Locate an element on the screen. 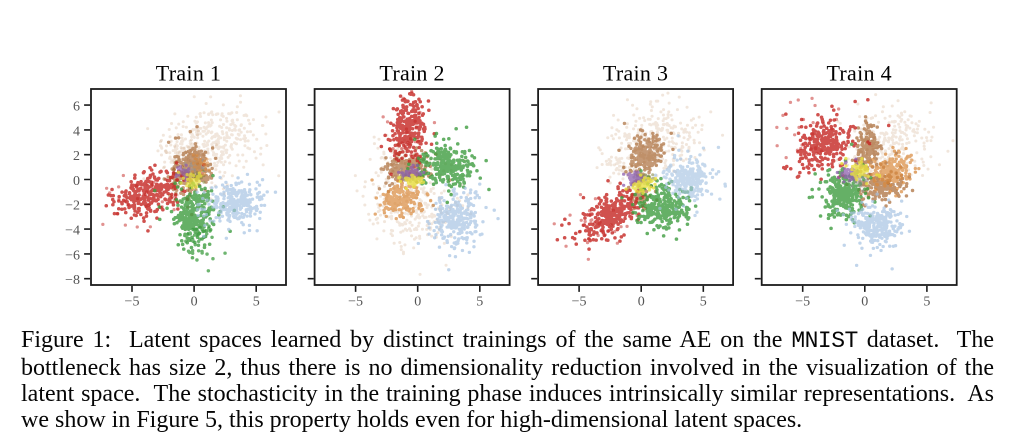  svg-text: 2 is located at coordinates (76, 156).